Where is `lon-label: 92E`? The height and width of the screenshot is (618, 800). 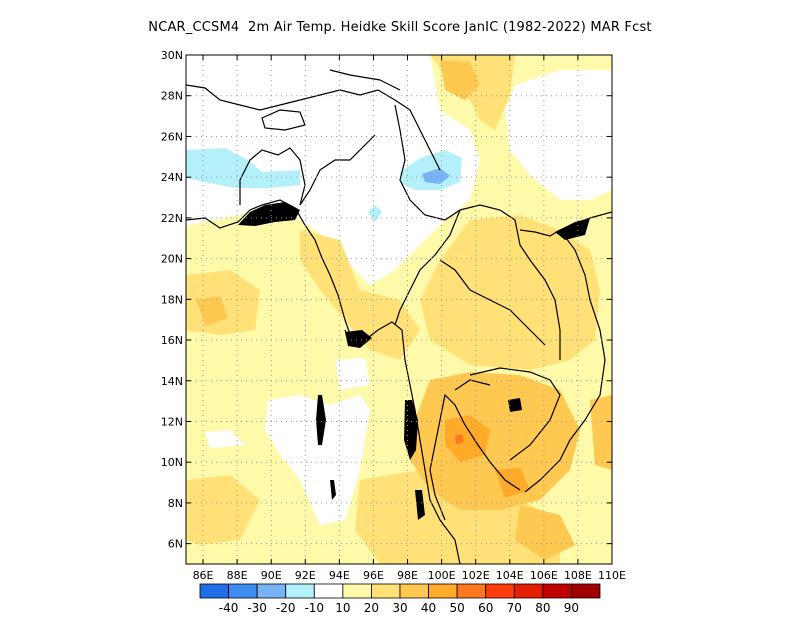 lon-label: 92E is located at coordinates (305, 575).